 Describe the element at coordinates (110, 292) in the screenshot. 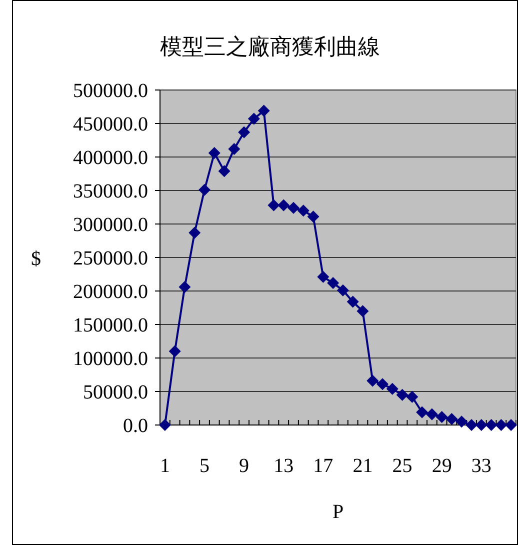

I see `y-tick-label: 200000.0` at that location.